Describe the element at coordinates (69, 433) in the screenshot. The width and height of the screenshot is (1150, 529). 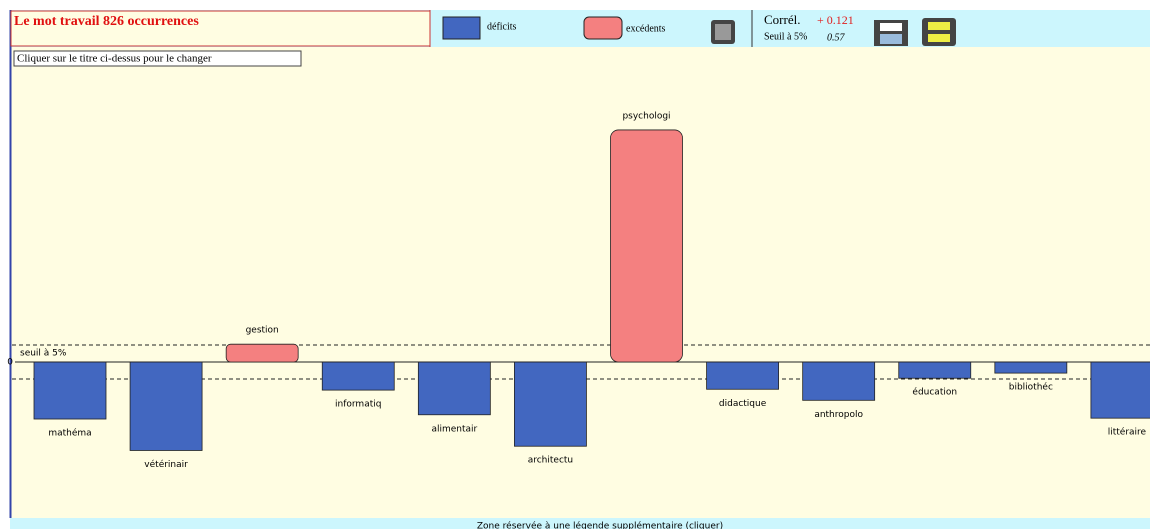
I see `bar-label: mathéma` at that location.